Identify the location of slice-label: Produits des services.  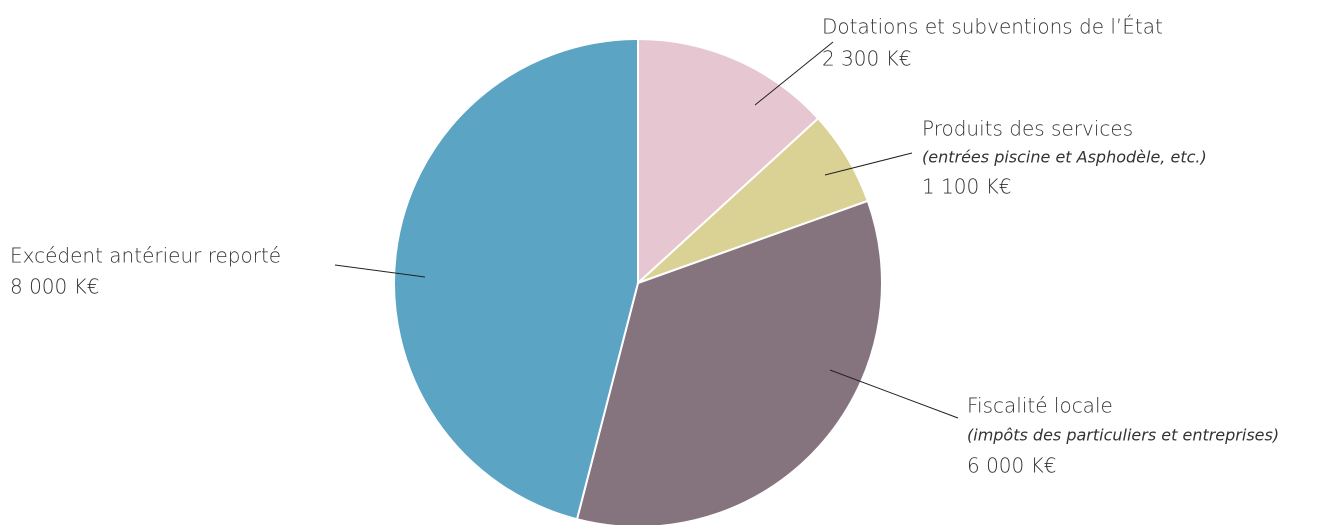
(1027, 129).